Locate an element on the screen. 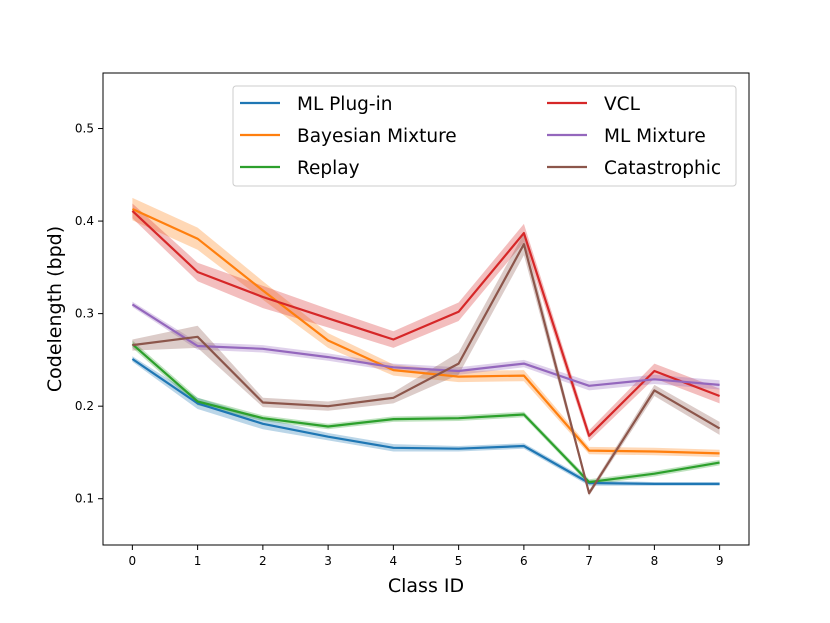  x-tick-label: 2 is located at coordinates (263, 561).